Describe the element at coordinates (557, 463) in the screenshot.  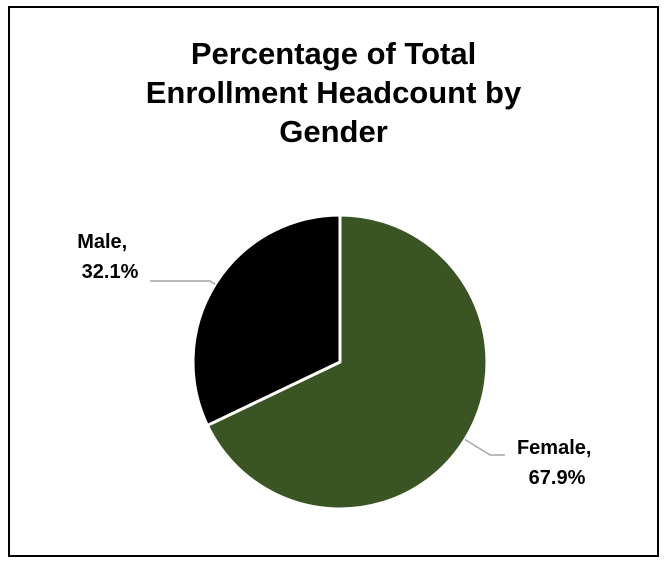
I see `data-label-female: Female, 67.9%` at that location.